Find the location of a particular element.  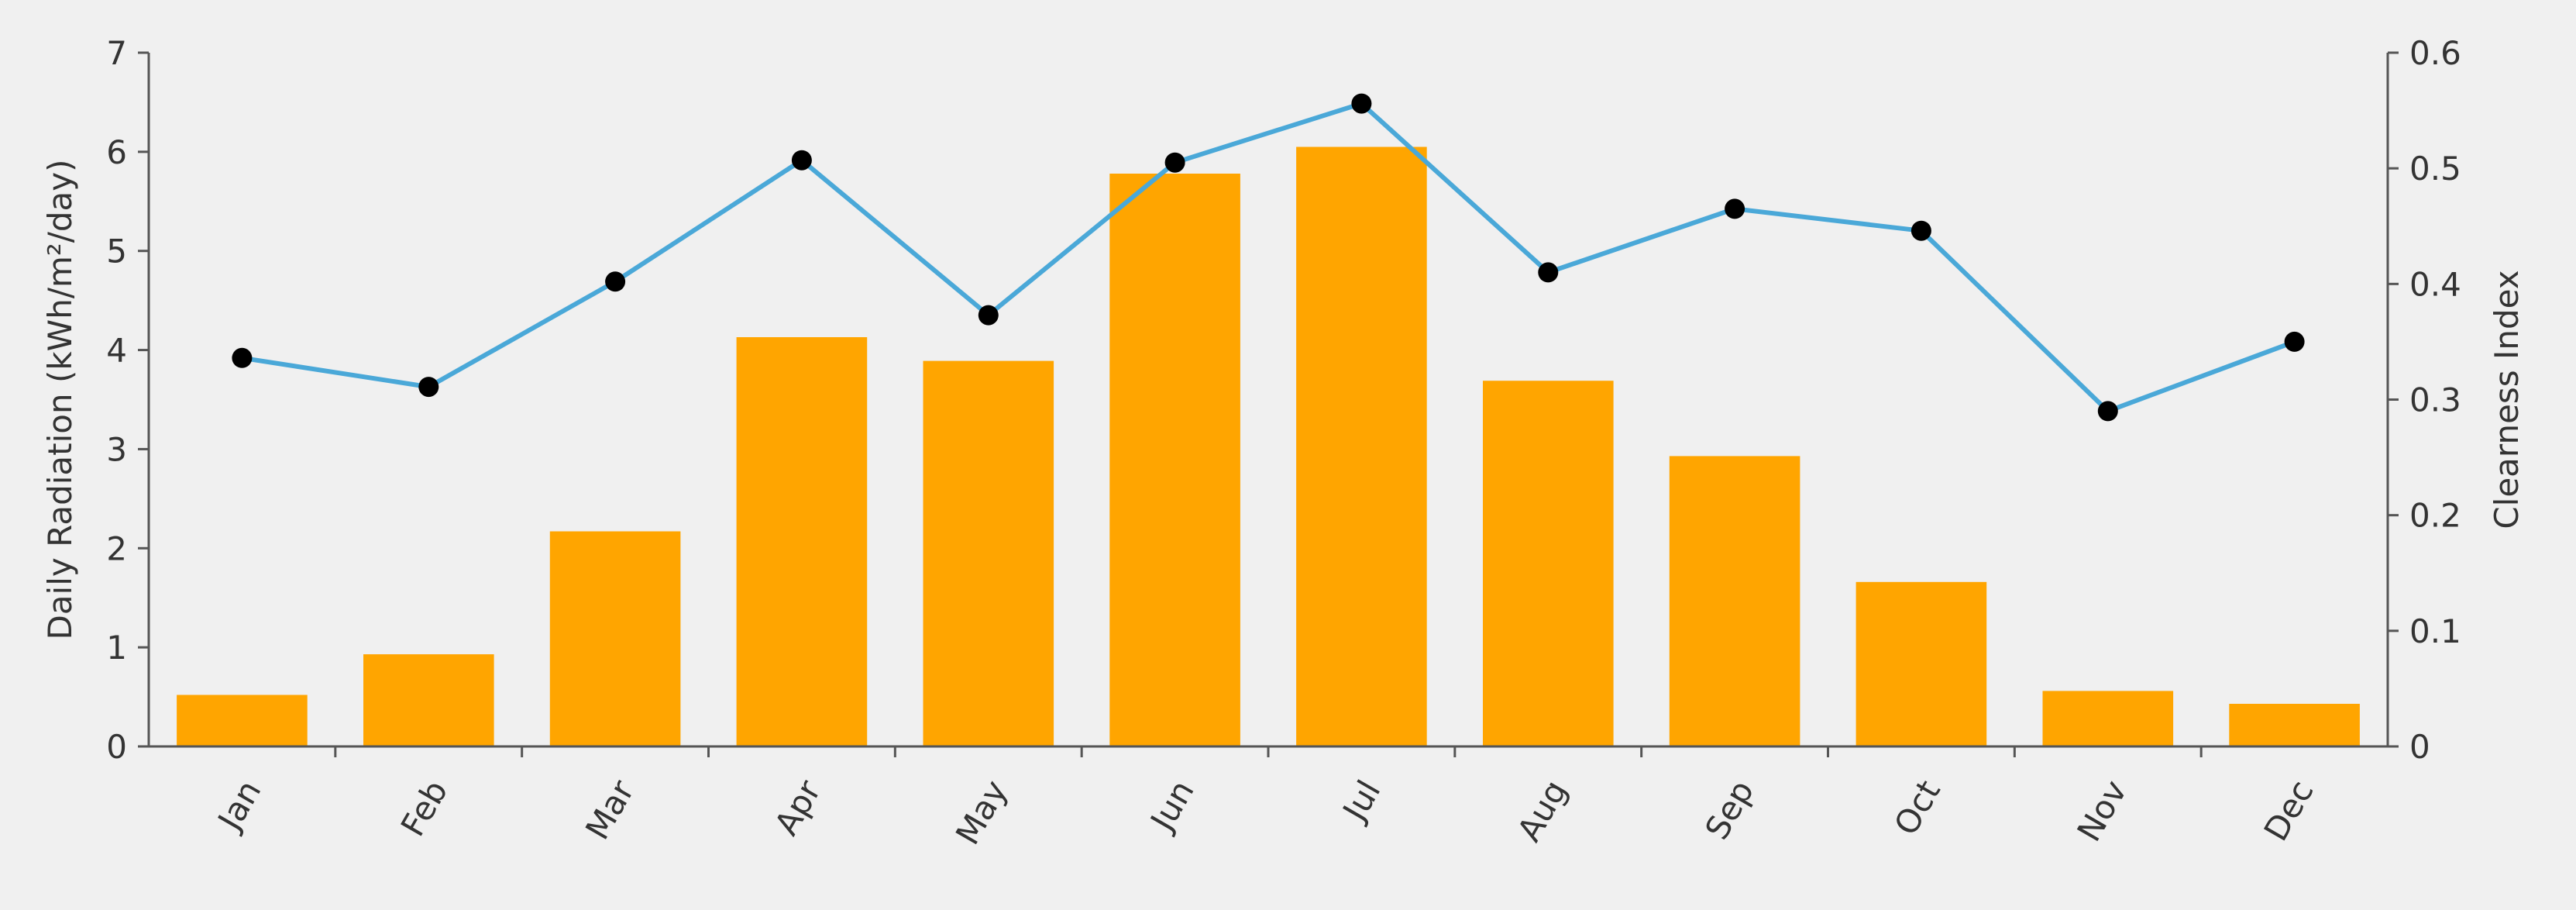

bar-dec is located at coordinates (2294, 725).